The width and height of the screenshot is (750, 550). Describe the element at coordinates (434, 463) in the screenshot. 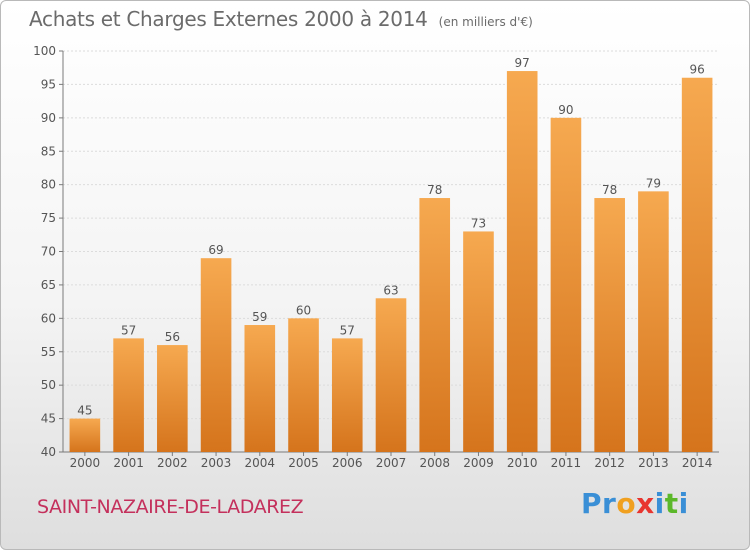

I see `x-tick-label: 2008` at that location.